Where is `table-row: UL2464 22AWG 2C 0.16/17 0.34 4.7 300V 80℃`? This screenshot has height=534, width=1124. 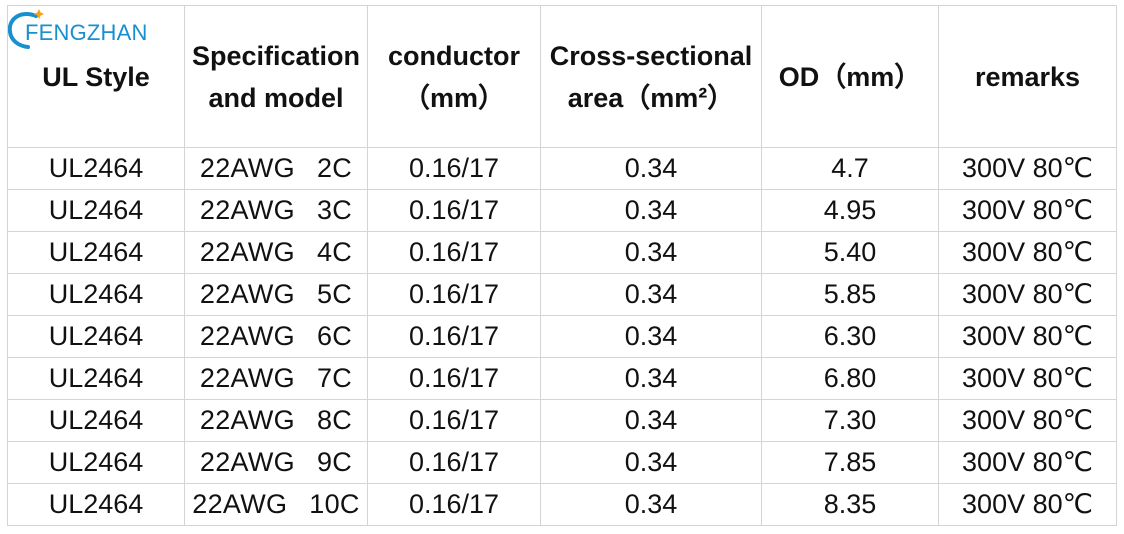 table-row: UL2464 22AWG 2C 0.16/17 0.34 4.7 300V 80℃ is located at coordinates (562, 168).